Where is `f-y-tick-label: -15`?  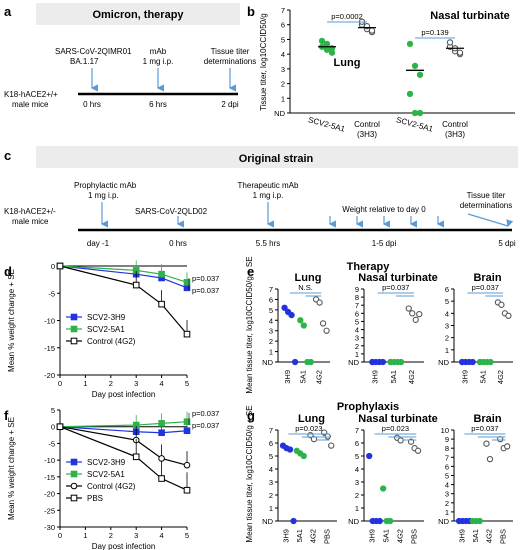 f-y-tick-label: -15 is located at coordinates (49, 477).